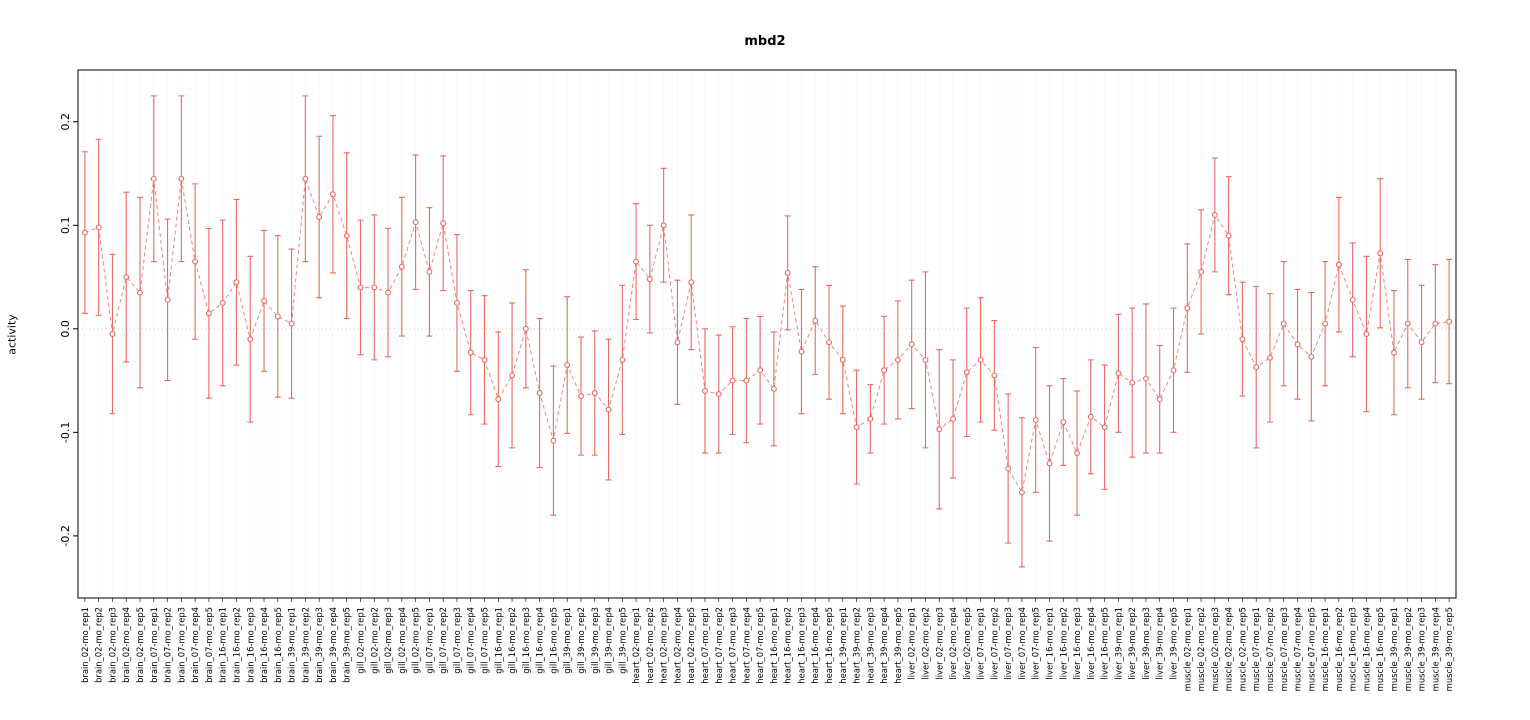 The height and width of the screenshot is (720, 1530). Describe the element at coordinates (457, 640) in the screenshot. I see `x-tick-label: gill_07-mo_rep3` at that location.